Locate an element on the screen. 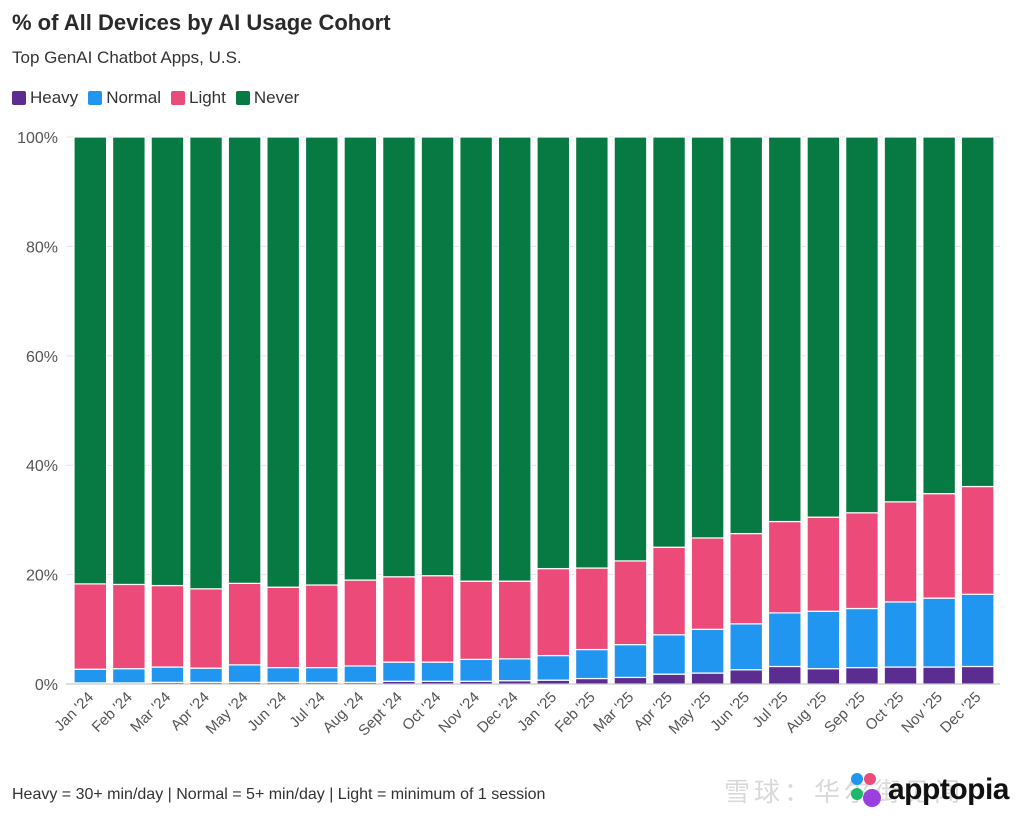 This screenshot has height=820, width=1024. x-tick-label: Mar '25 is located at coordinates (613, 712).